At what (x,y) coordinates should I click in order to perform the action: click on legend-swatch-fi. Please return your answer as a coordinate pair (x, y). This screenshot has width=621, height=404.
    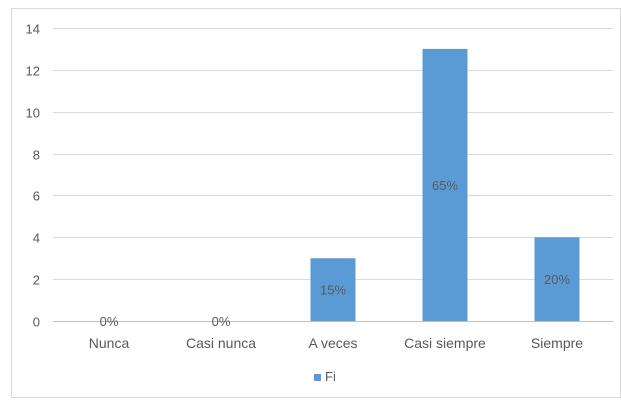
    Looking at the image, I should click on (317, 377).